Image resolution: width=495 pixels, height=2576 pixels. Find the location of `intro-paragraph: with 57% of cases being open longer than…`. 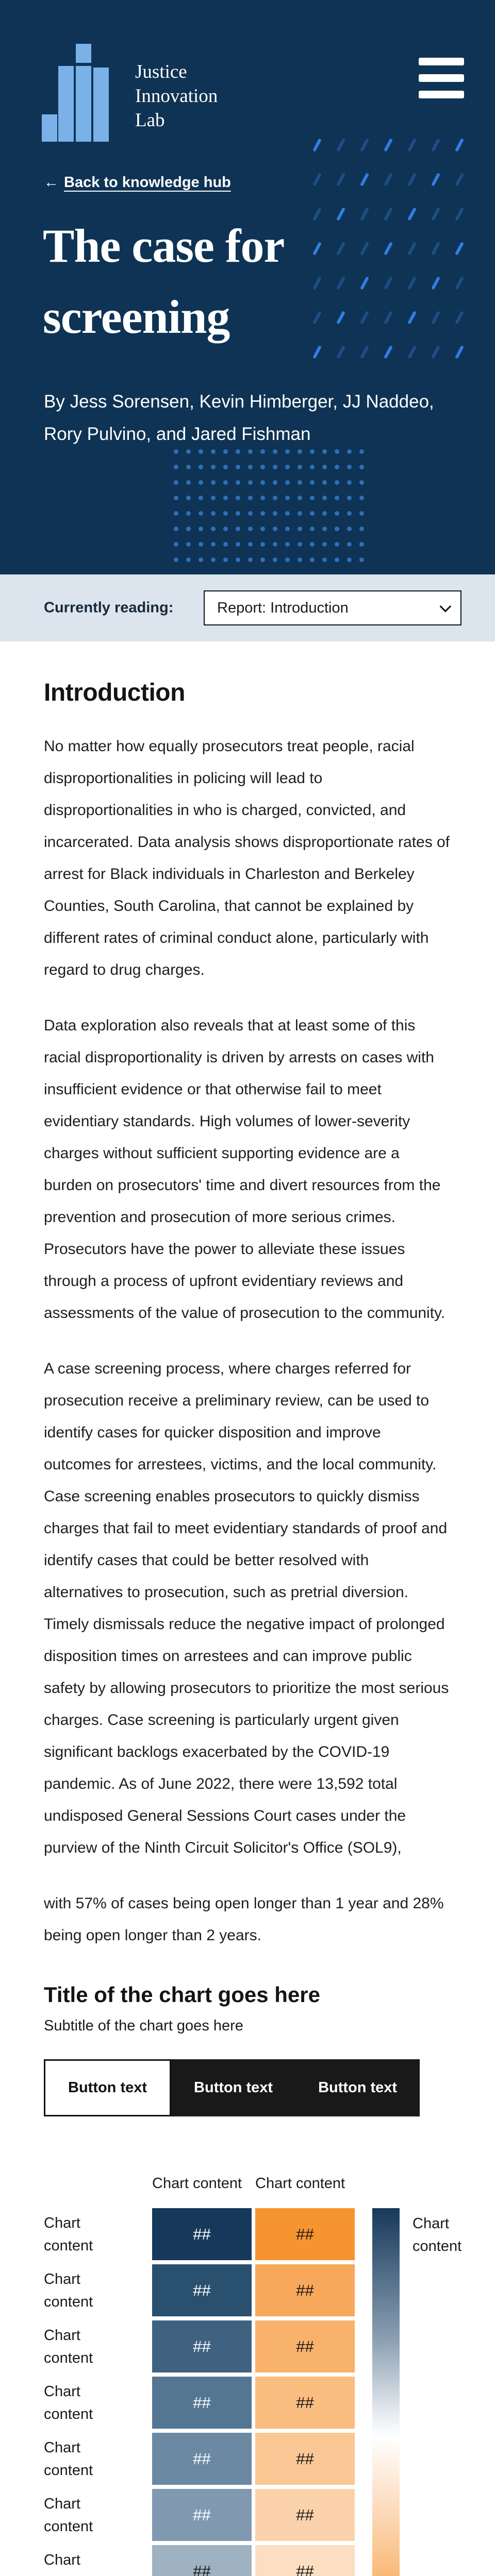

intro-paragraph: with 57% of cases being open longer than… is located at coordinates (244, 1919).